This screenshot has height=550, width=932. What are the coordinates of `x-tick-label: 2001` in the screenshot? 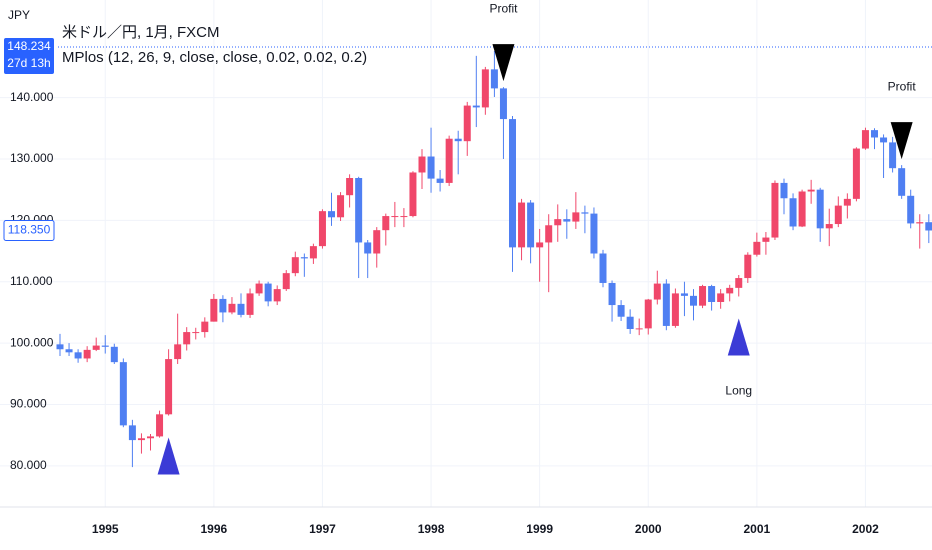 It's located at (756, 529).